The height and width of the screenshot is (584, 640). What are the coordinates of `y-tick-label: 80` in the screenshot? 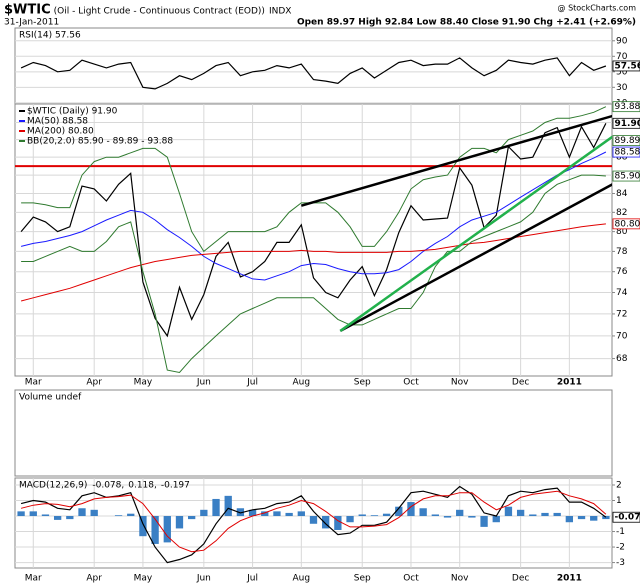 It's located at (622, 232).